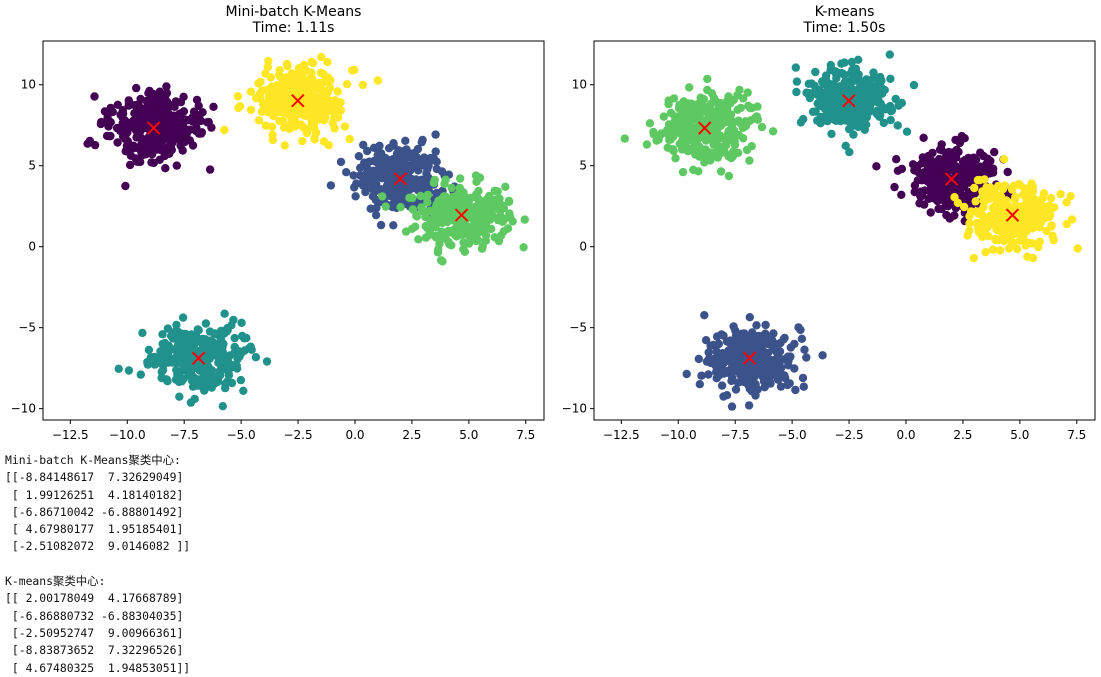 This screenshot has width=1101, height=677. I want to click on console-line: [[-8.84148617 7.32629049], so click(94, 477).